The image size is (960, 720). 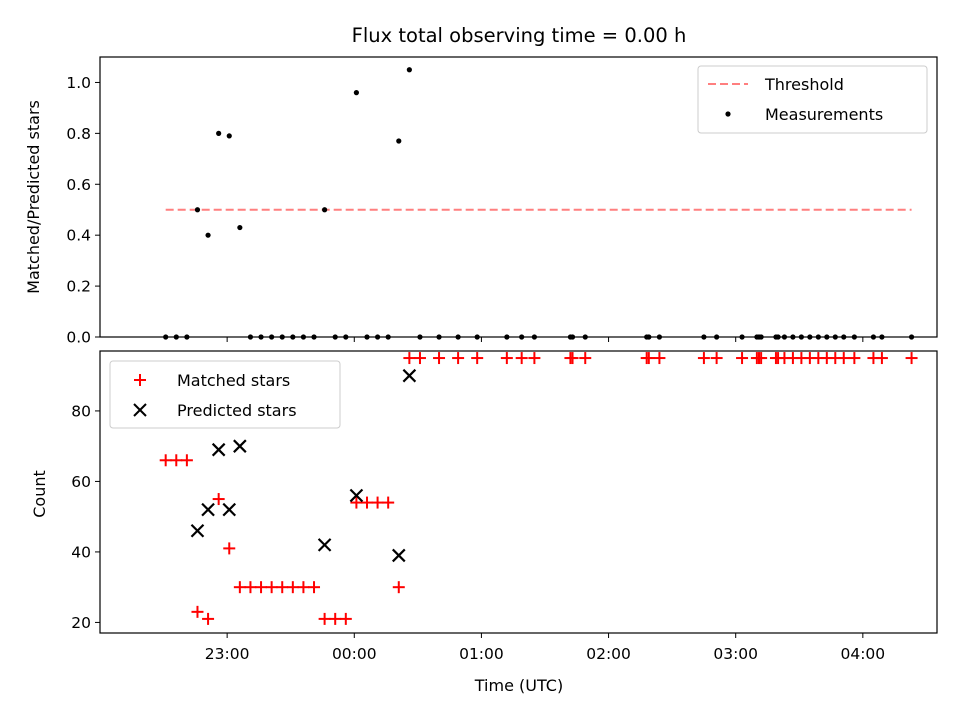 I want to click on legend-count-box, so click(x=225, y=394).